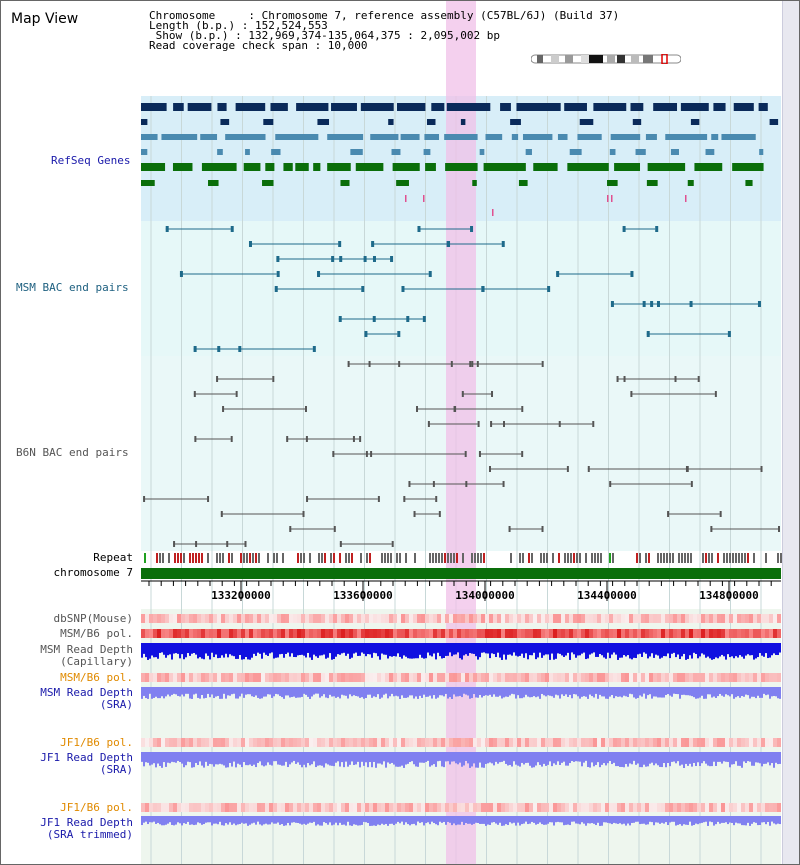 This screenshot has height=865, width=800. I want to click on track-label-refseq-genes: RefSeq Genes, so click(91, 160).